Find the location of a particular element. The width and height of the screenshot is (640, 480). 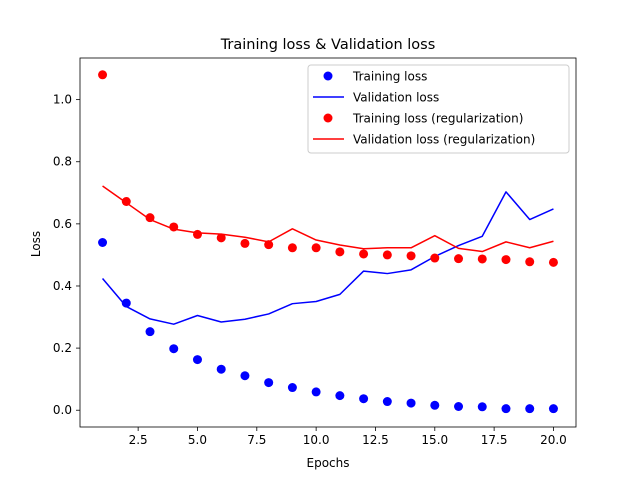

legend-label-training-loss-regularization: Training loss (regularization) is located at coordinates (437, 119).